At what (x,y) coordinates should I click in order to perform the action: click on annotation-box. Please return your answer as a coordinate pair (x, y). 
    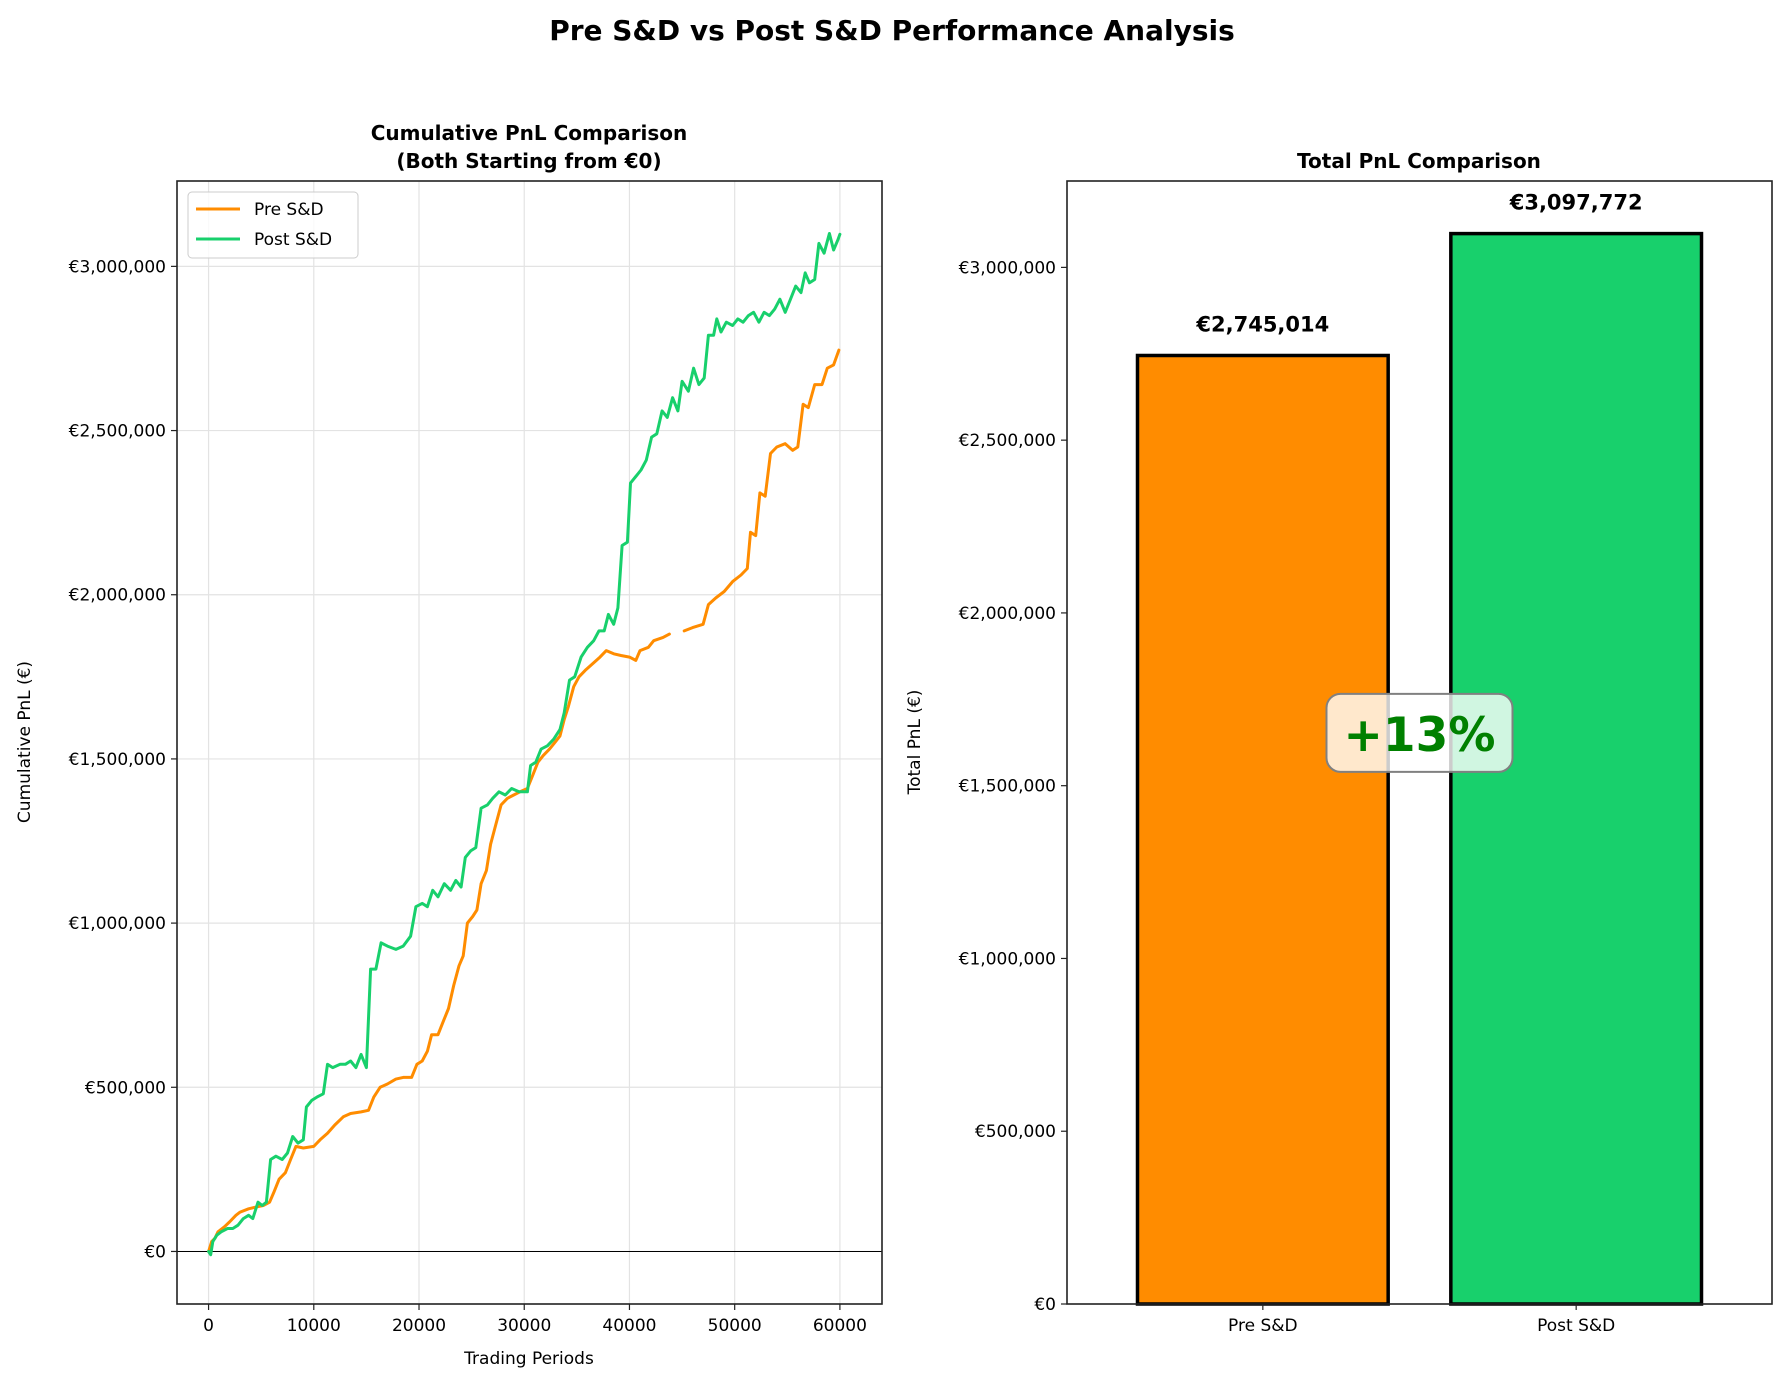
    Looking at the image, I should click on (1419, 732).